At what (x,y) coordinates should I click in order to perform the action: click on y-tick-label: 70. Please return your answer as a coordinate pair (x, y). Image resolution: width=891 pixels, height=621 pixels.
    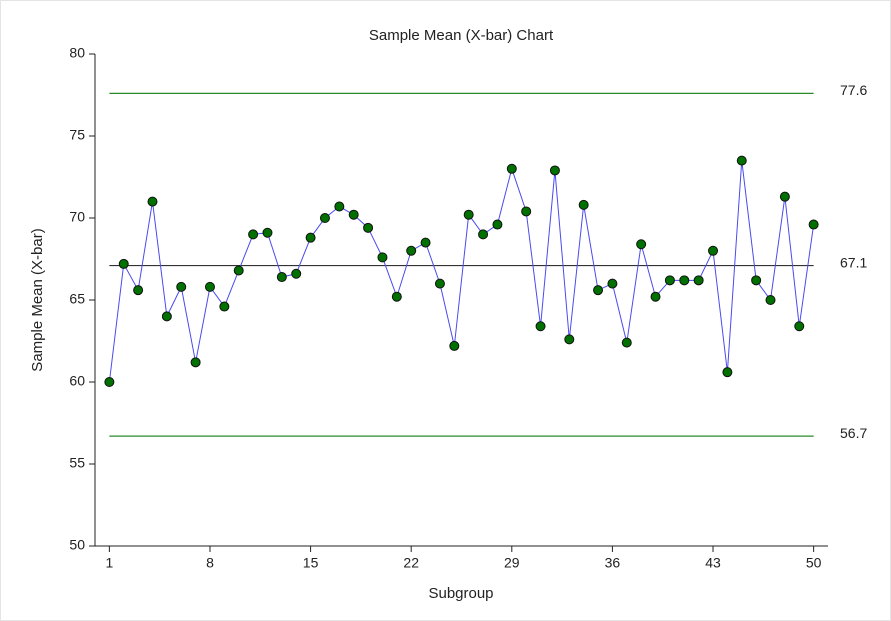
    Looking at the image, I should click on (77, 217).